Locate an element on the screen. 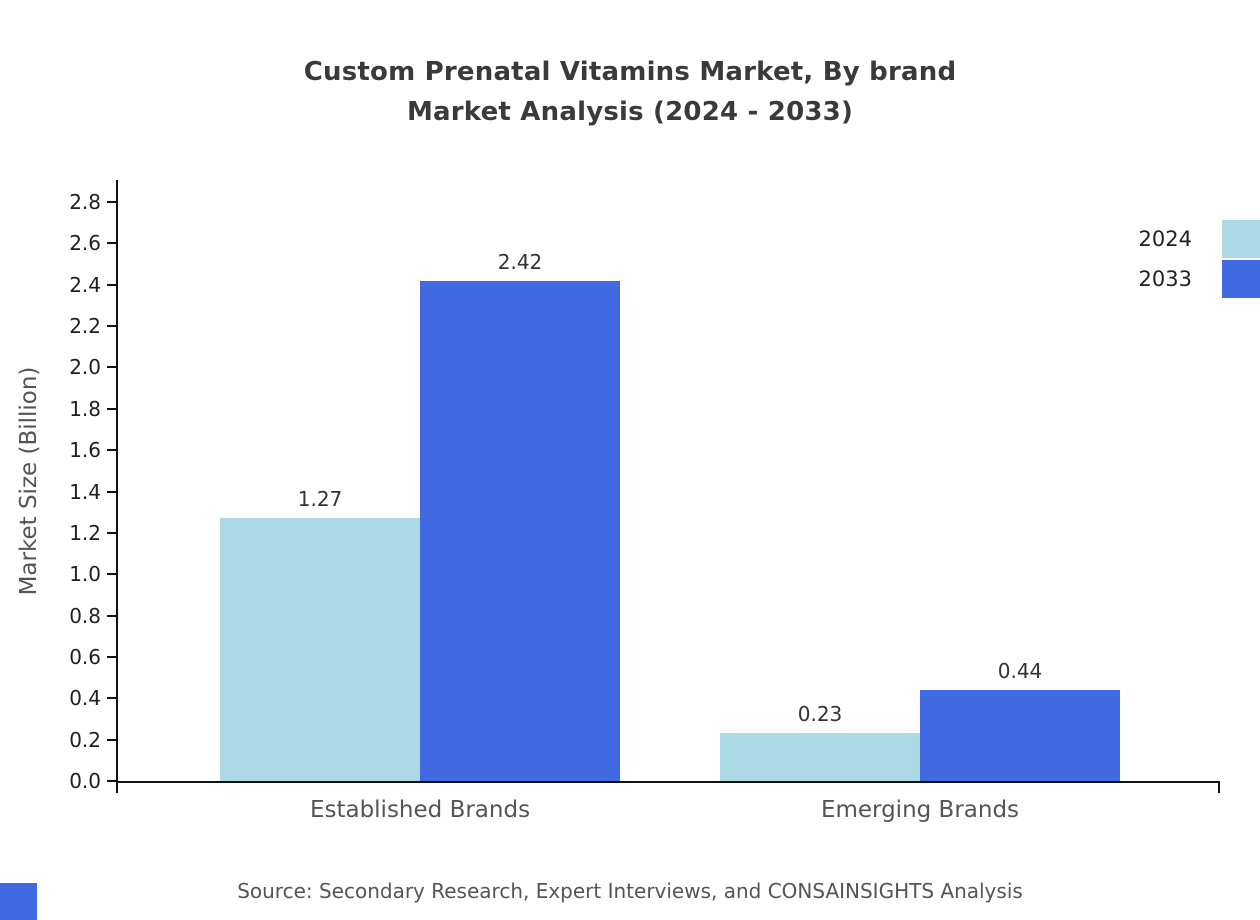 This screenshot has width=1260, height=920. y-axis-line is located at coordinates (117, 486).